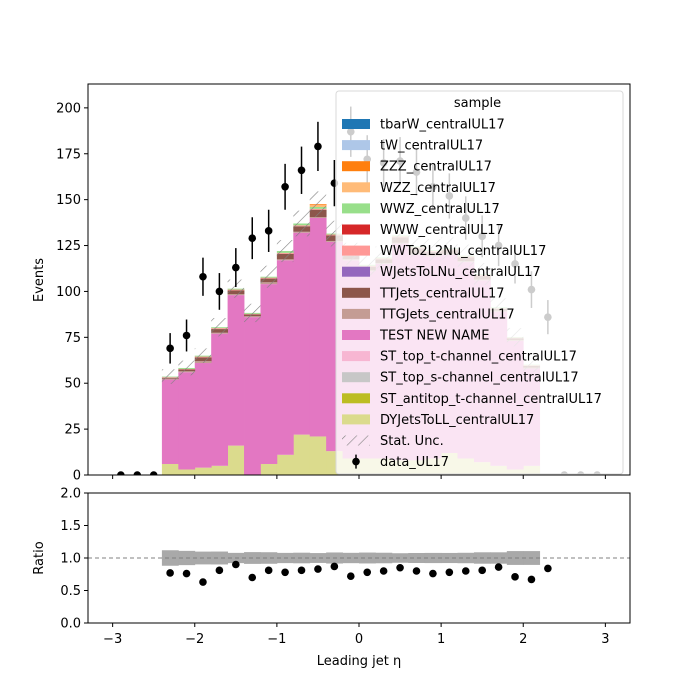 Image resolution: width=700 pixels, height=700 pixels. What do you see at coordinates (359, 568) in the screenshot?
I see `ratio-content` at bounding box center [359, 568].